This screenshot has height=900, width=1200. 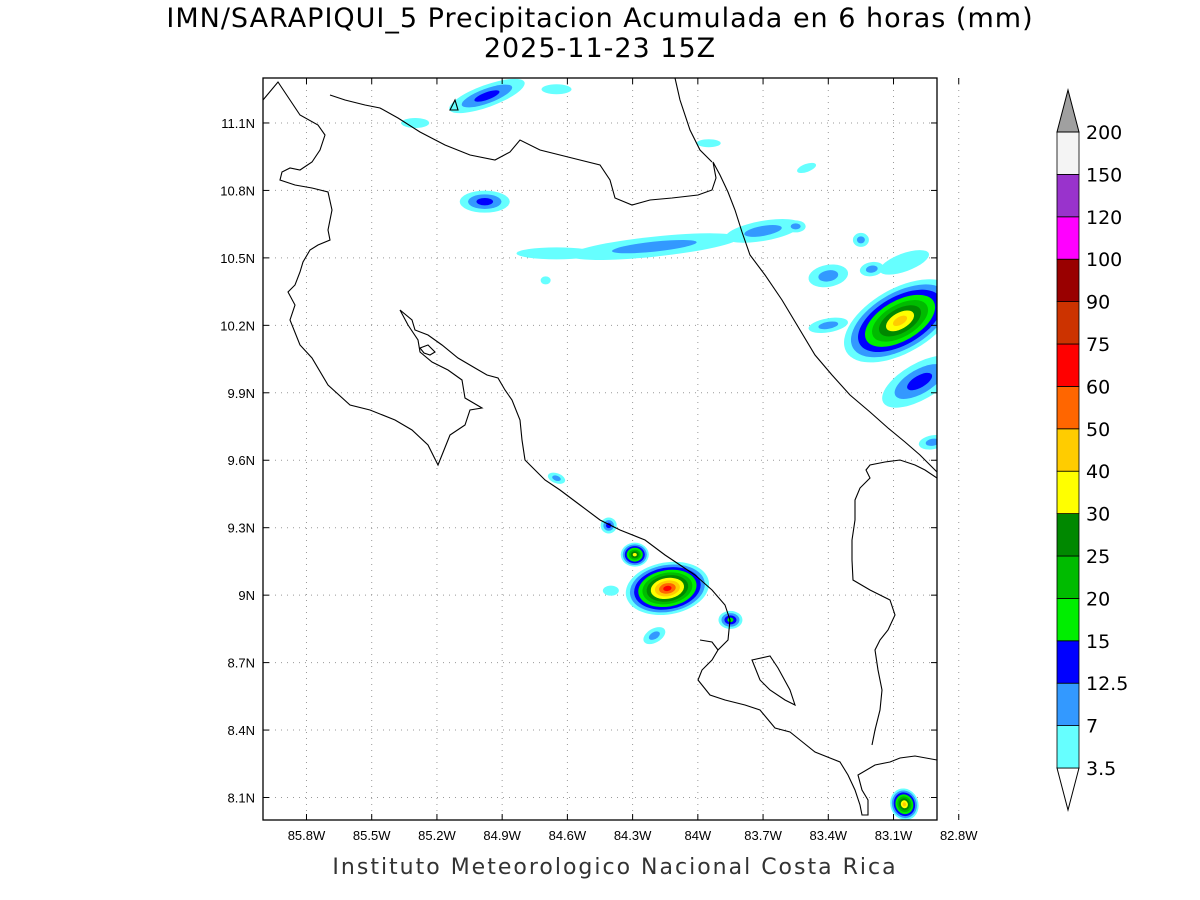 What do you see at coordinates (1098, 642) in the screenshot?
I see `colorbar-label: 15` at bounding box center [1098, 642].